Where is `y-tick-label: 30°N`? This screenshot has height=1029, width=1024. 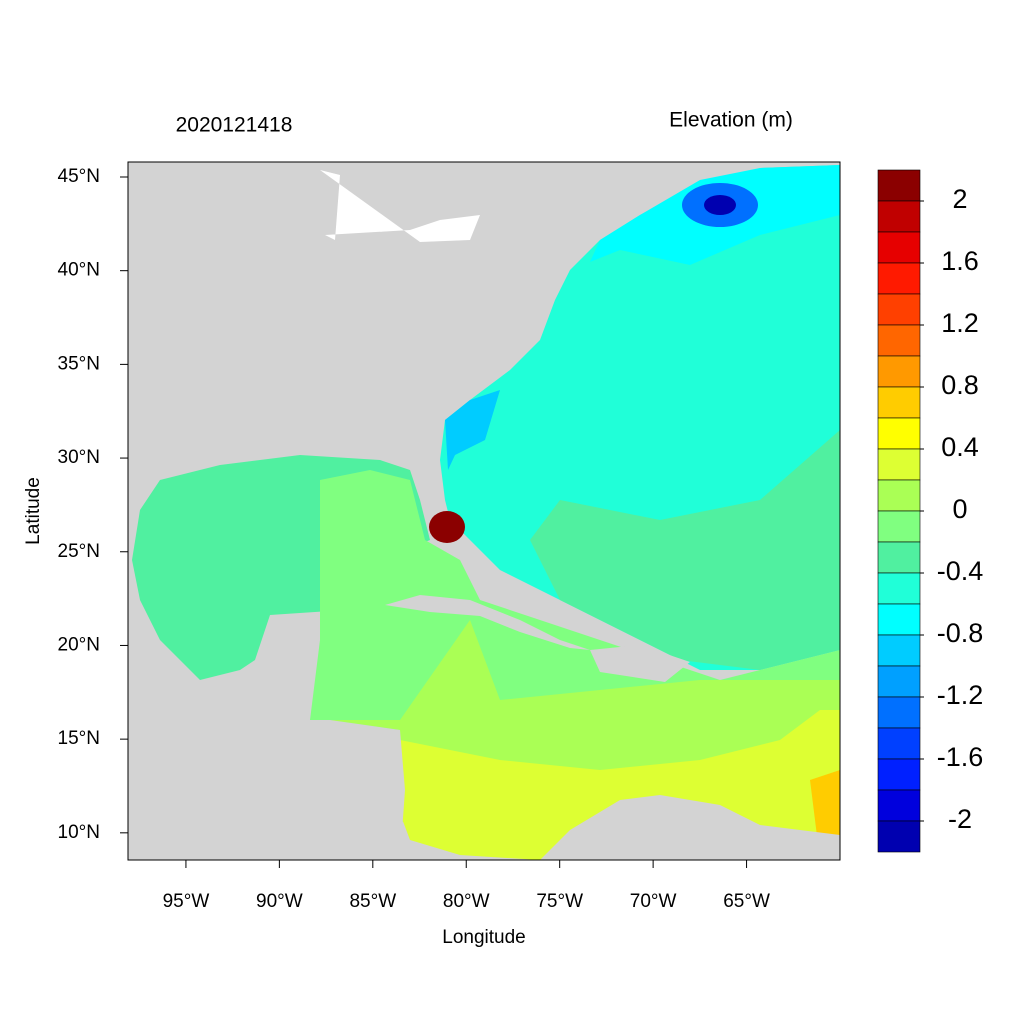
y-tick-label: 30°N is located at coordinates (79, 457).